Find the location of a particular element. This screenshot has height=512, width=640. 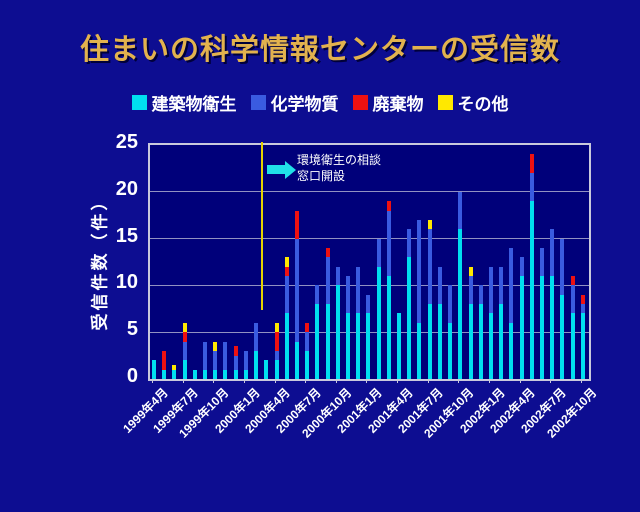

chart-legend: 建築物衛生 化学物質 廃棄物 その他 is located at coordinates (320, 102).